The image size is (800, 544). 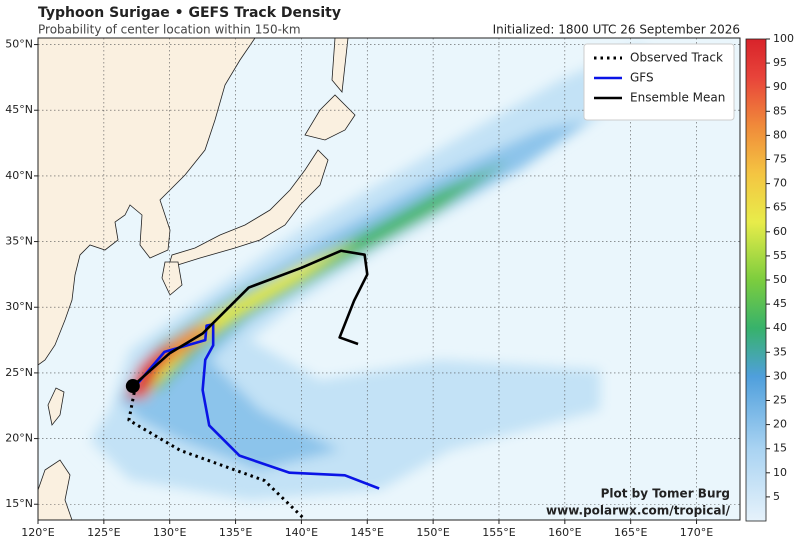 I want to click on colorbar-label: 70, so click(x=780, y=183).